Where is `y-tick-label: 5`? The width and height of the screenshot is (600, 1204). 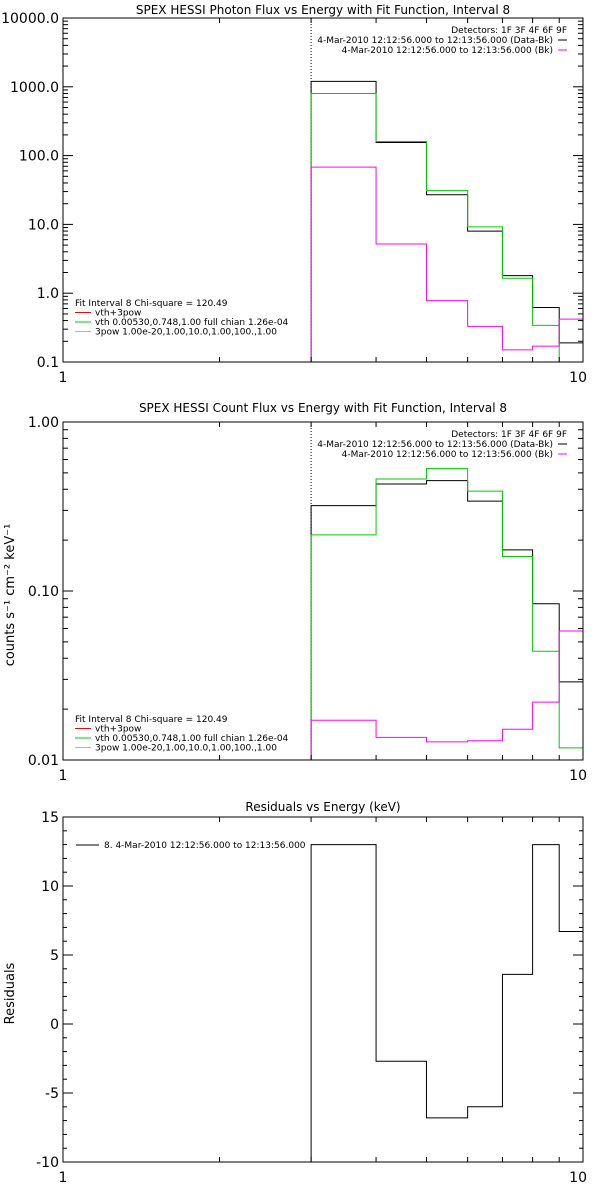
y-tick-label: 5 is located at coordinates (54, 956).